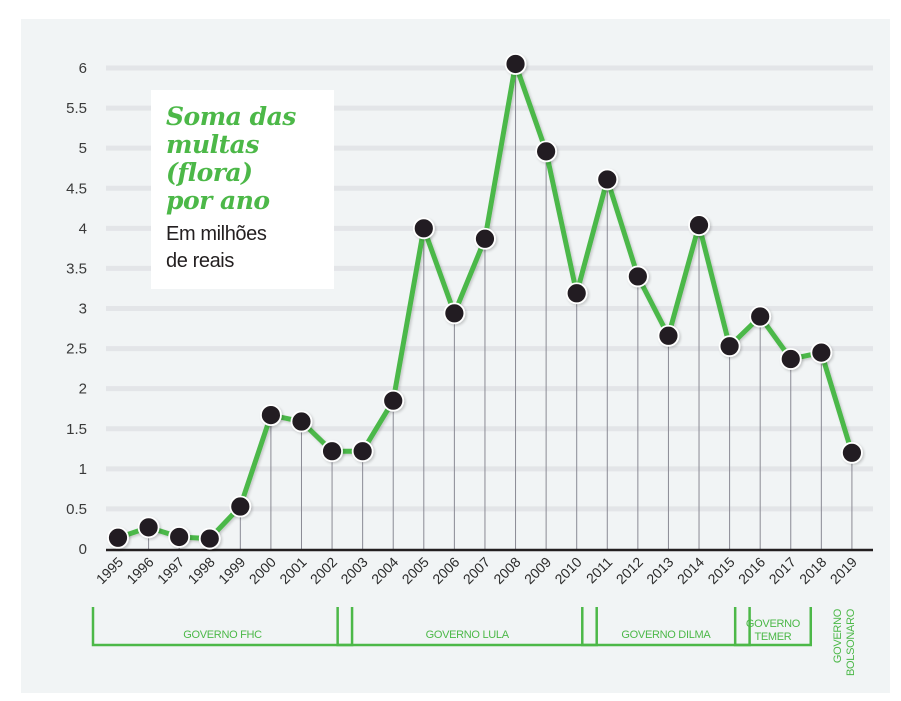  I want to click on y-tick-label: 4, so click(83, 228).